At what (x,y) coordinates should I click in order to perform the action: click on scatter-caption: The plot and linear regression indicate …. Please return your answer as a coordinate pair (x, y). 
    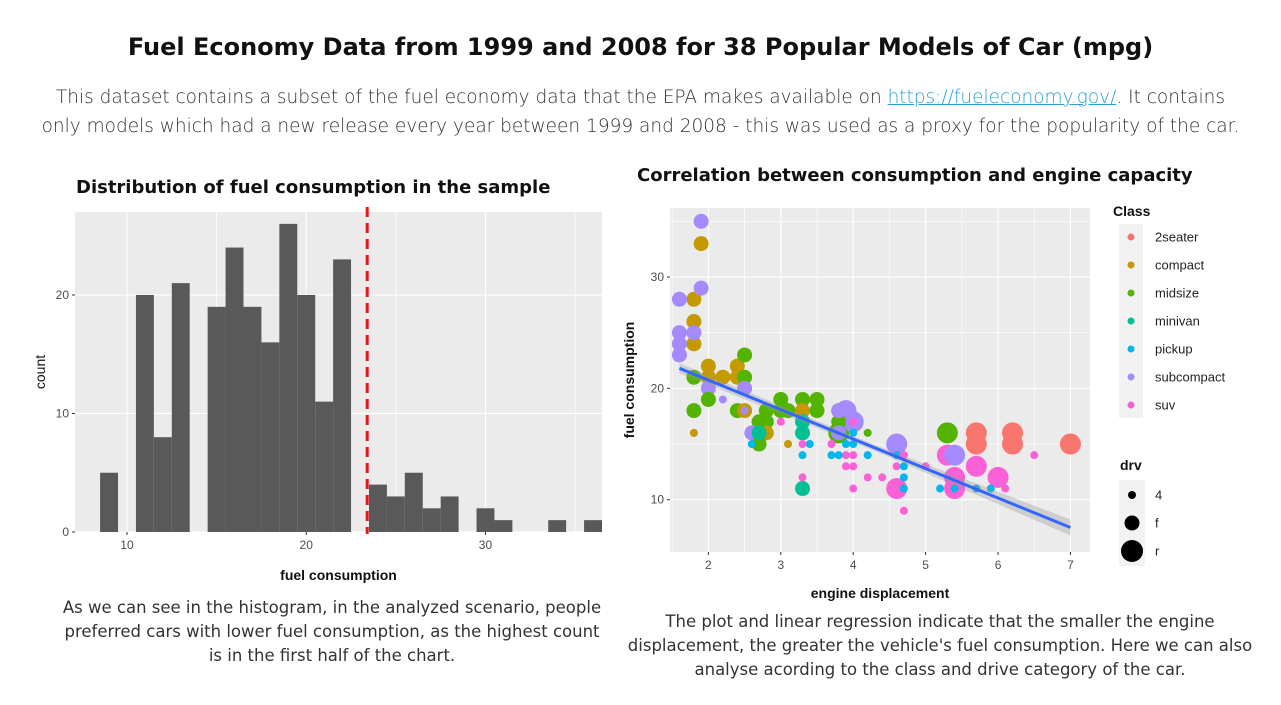
    Looking at the image, I should click on (940, 645).